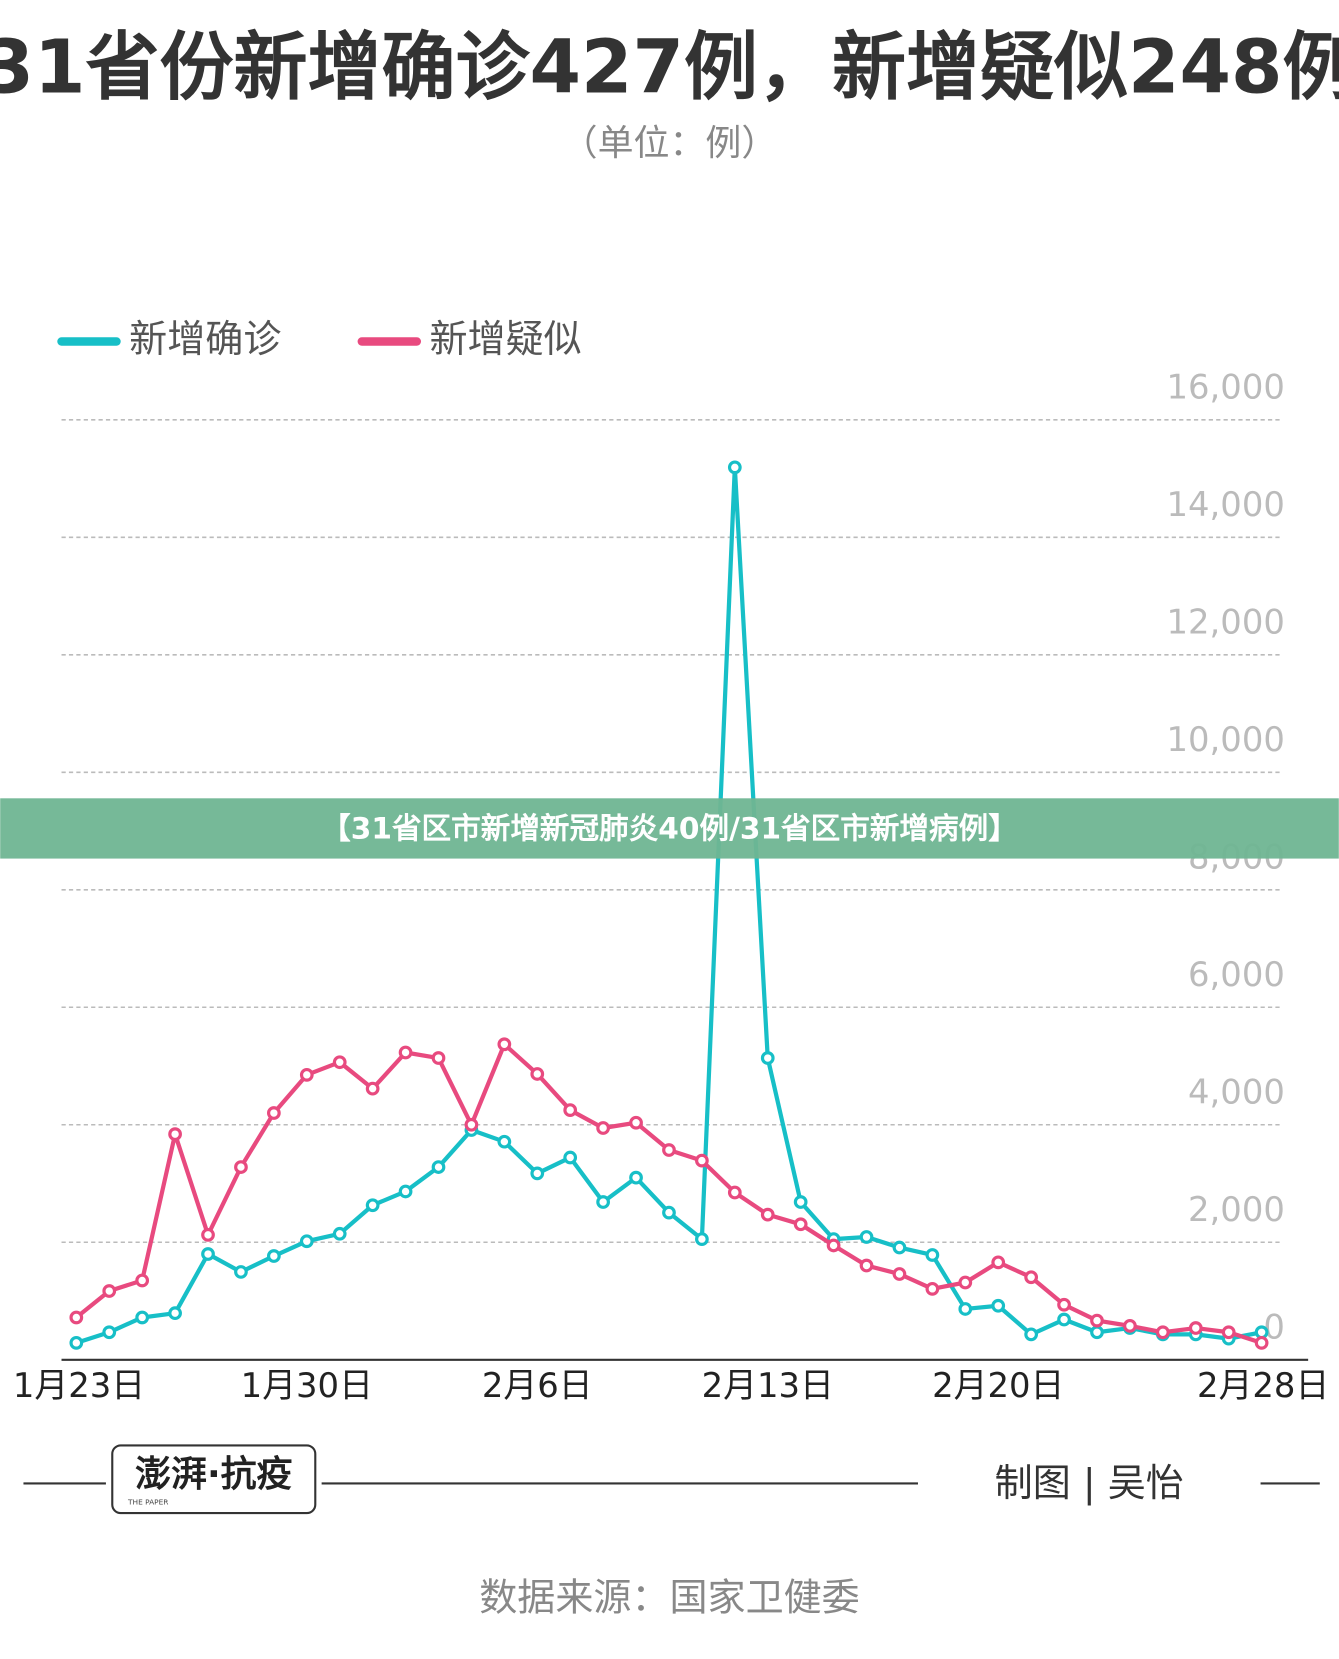 Image resolution: width=1339 pixels, height=1659 pixels. I want to click on y-tick-label: 4,000, so click(1236, 1092).